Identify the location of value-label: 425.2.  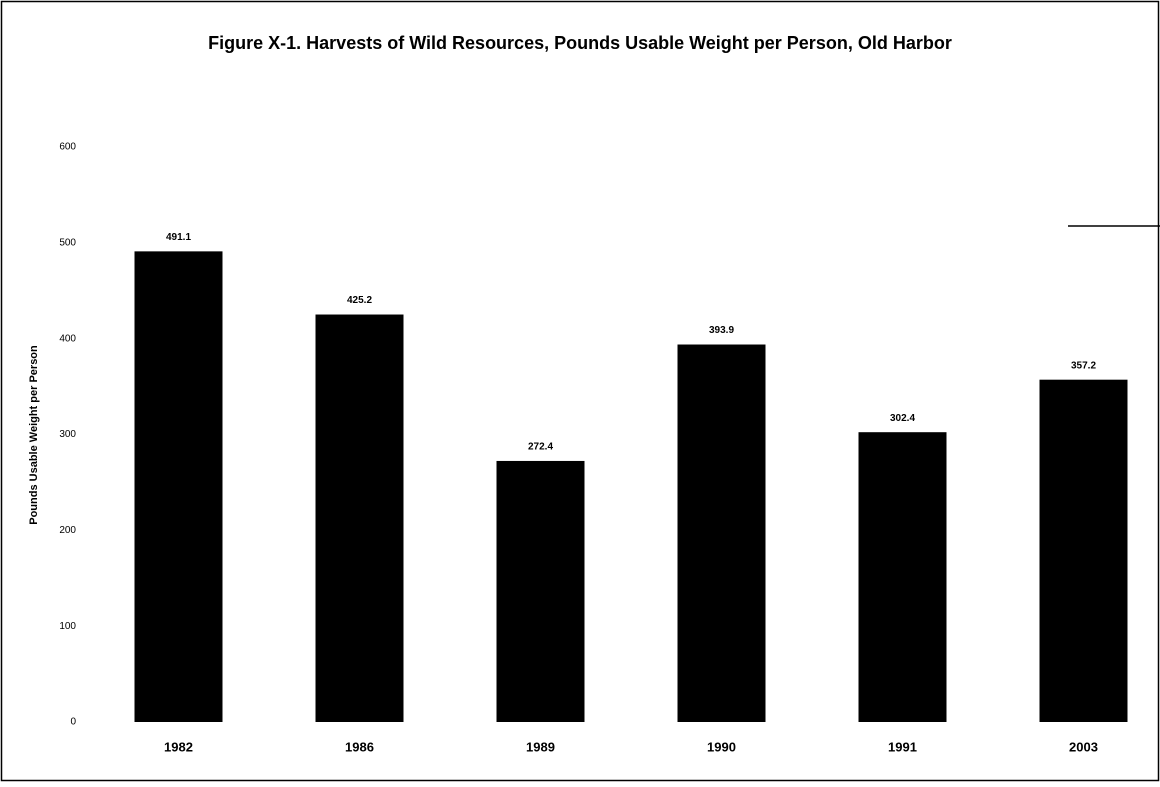
(359, 300).